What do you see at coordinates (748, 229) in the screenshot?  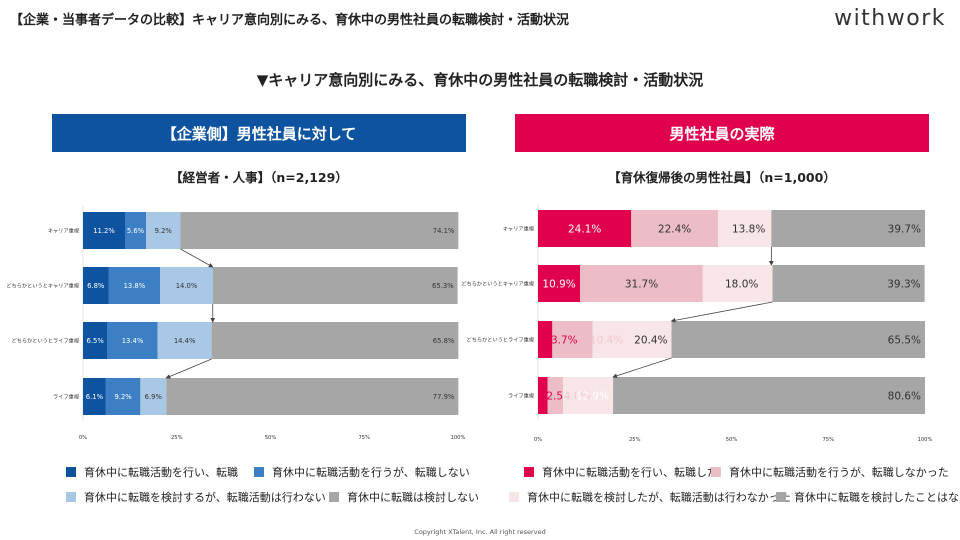 I see `right-value-label: 13.8%` at bounding box center [748, 229].